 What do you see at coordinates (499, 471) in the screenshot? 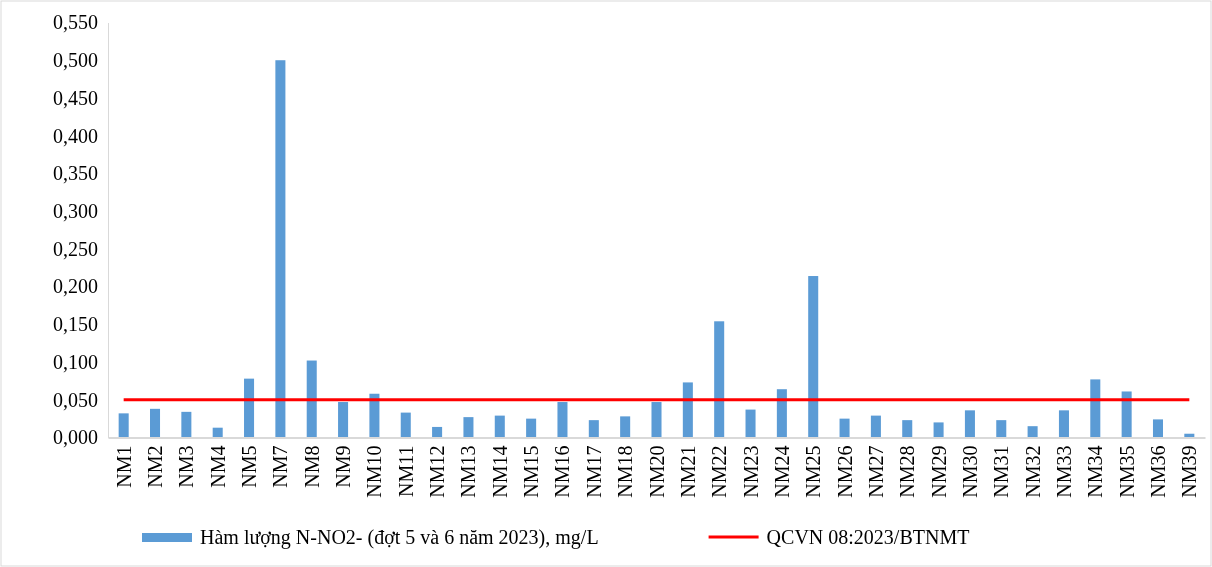
I see `x-tick-label: NM14` at bounding box center [499, 471].